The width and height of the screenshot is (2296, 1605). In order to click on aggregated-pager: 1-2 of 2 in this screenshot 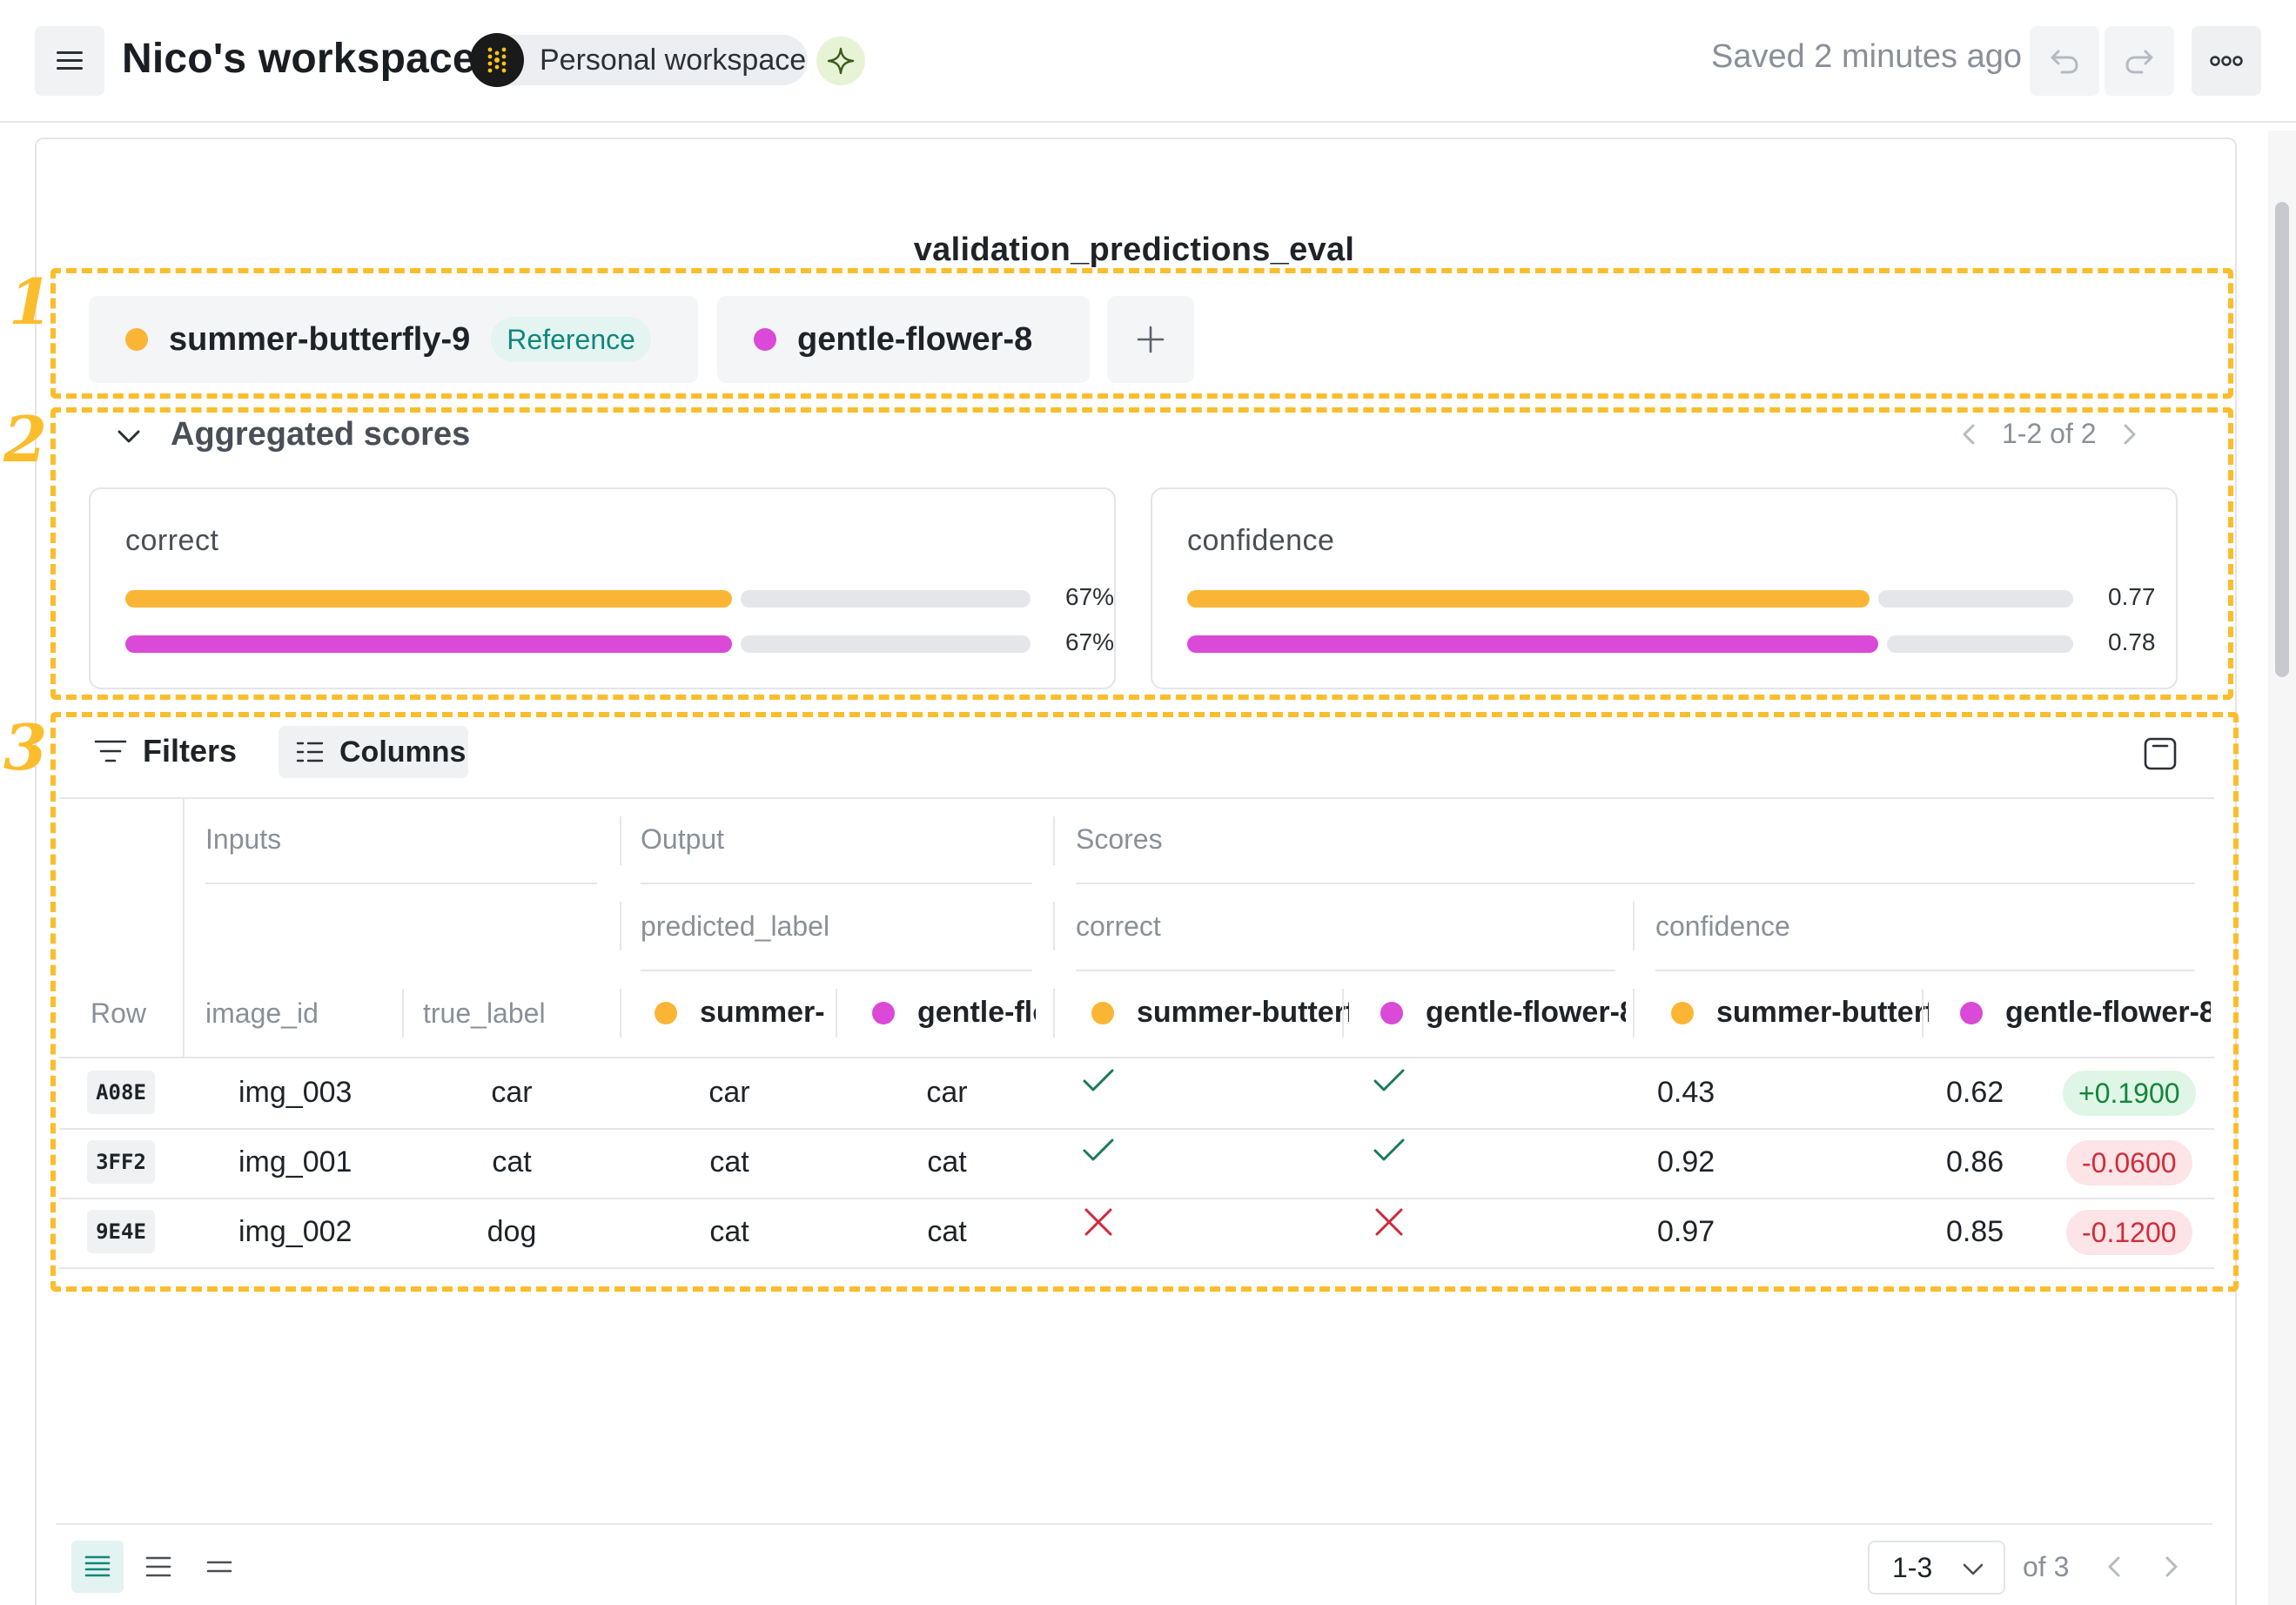, I will do `click(2049, 434)`.